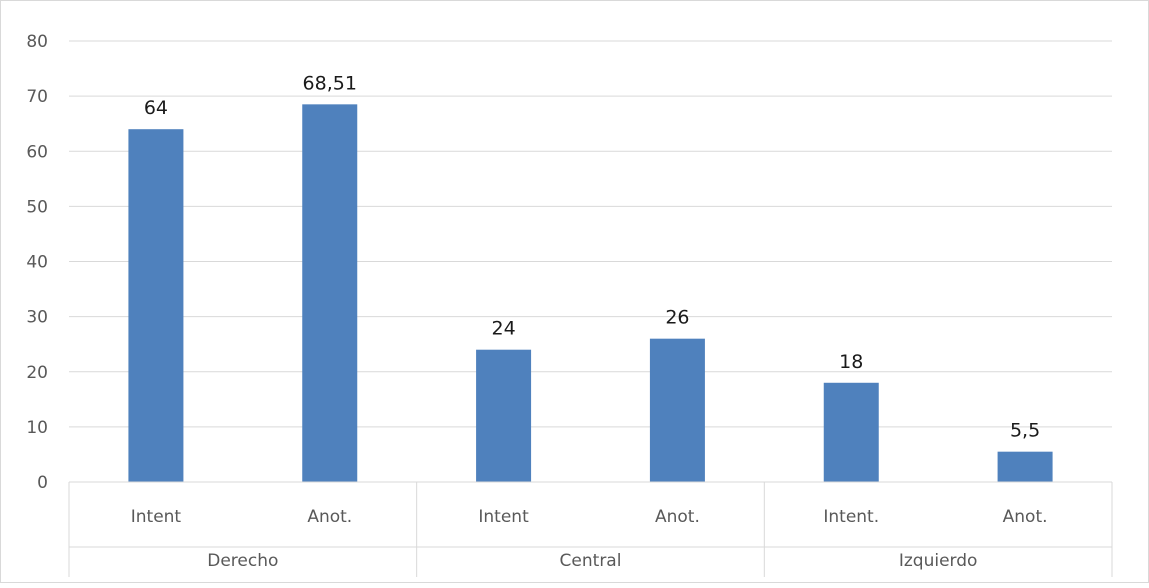  Describe the element at coordinates (330, 83) in the screenshot. I see `data-label: 68,51` at that location.